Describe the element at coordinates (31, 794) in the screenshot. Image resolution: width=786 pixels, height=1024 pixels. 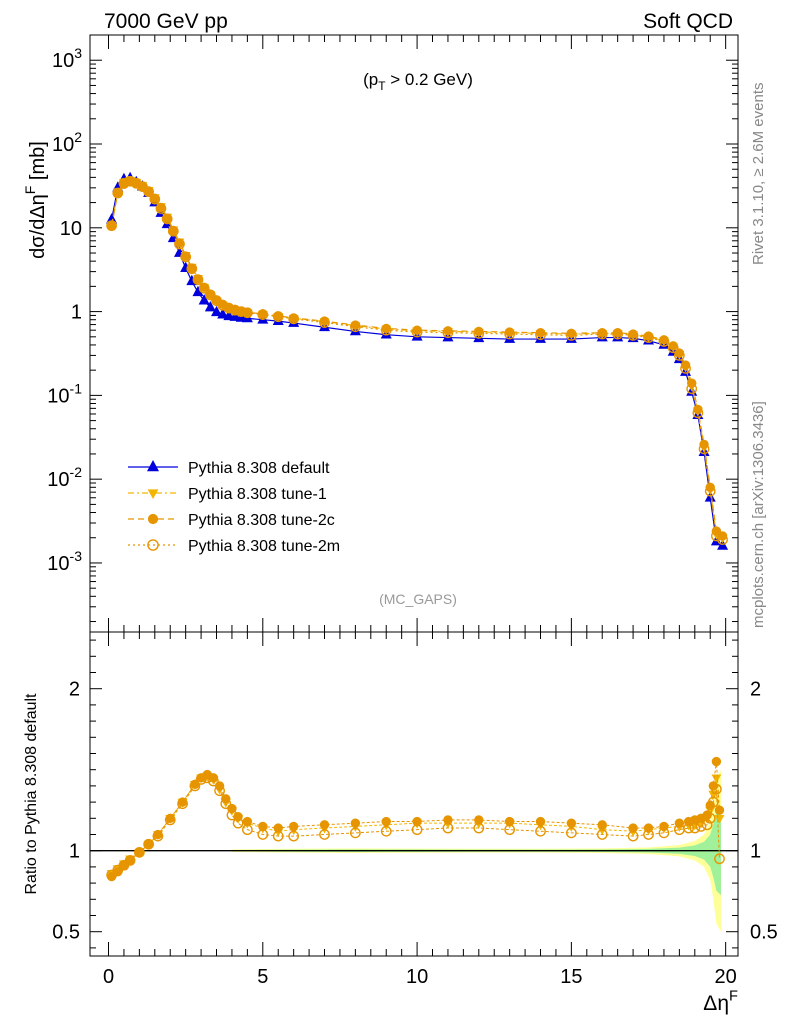
I see `ratio-y-axis-label: Ratio to Pythia 8.308 default` at that location.